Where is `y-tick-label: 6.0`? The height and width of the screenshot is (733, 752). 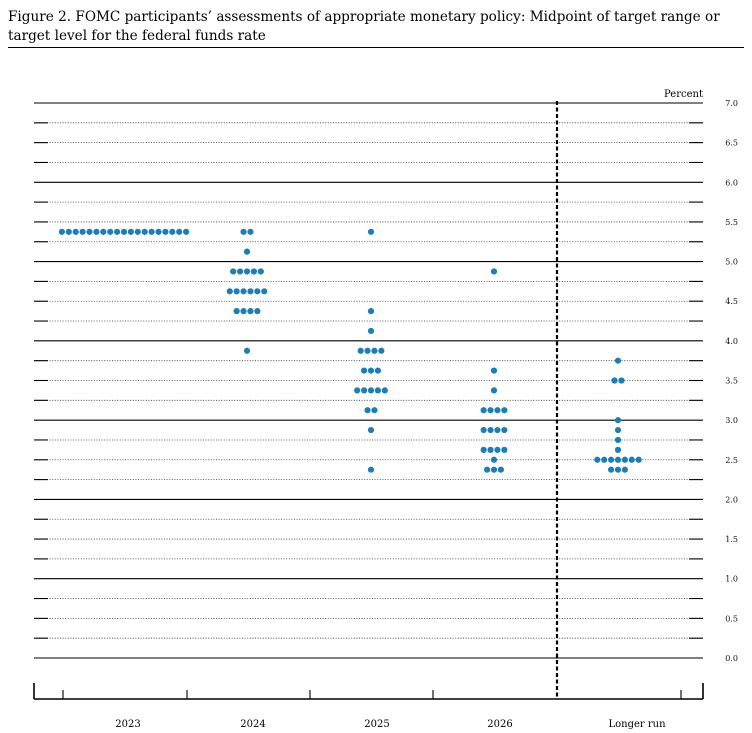
y-tick-label: 6.0 is located at coordinates (731, 182).